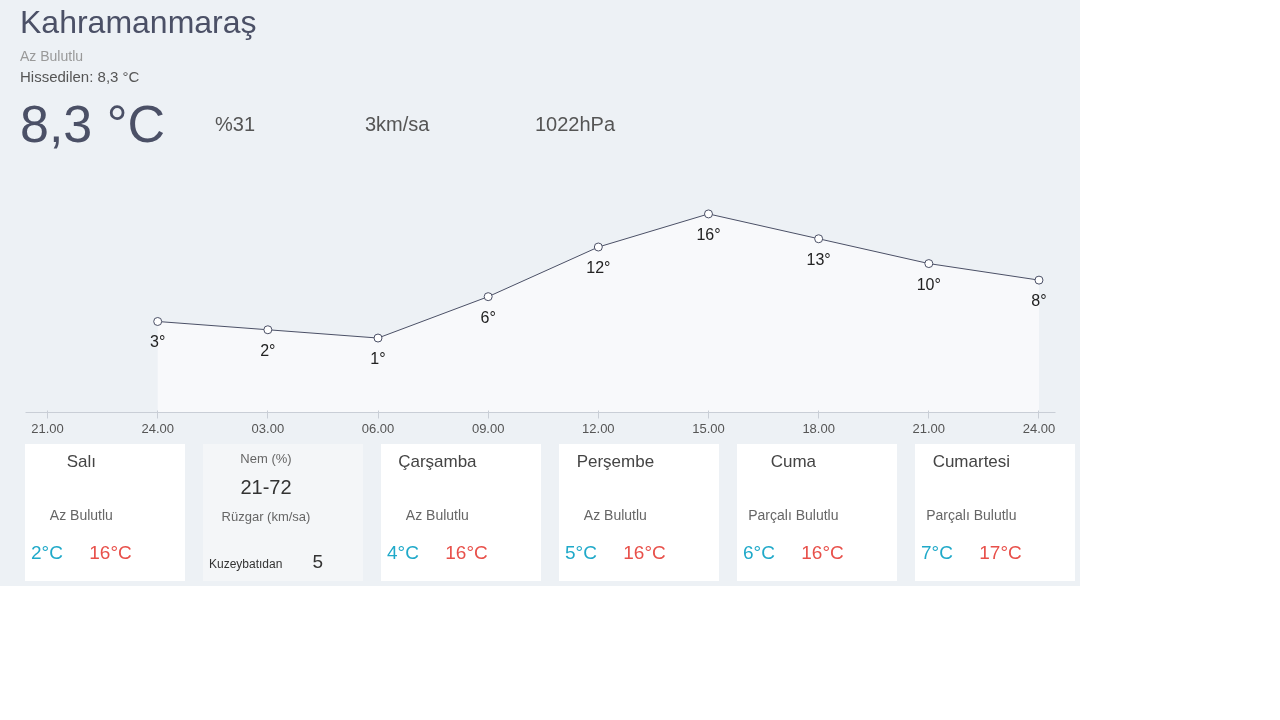 The width and height of the screenshot is (1280, 720). What do you see at coordinates (488, 318) in the screenshot?
I see `data-label: 6°` at bounding box center [488, 318].